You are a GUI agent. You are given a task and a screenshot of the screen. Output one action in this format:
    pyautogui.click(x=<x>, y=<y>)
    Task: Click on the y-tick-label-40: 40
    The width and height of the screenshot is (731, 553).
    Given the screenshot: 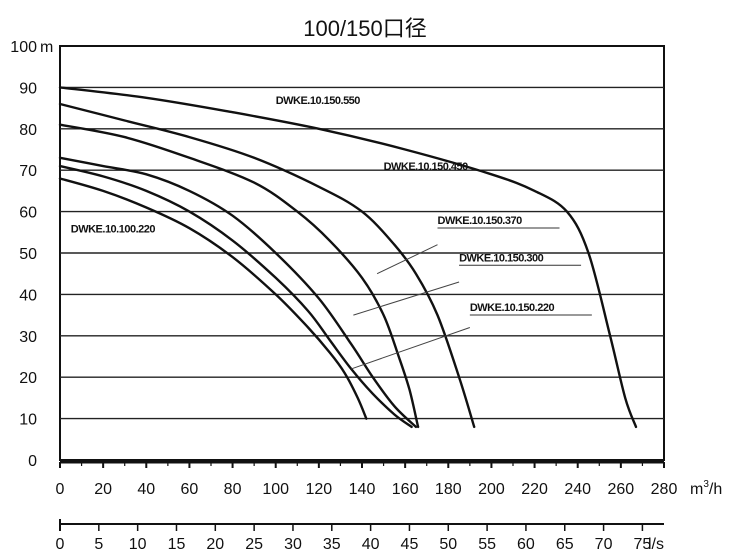 What is the action you would take?
    pyautogui.click(x=28, y=295)
    